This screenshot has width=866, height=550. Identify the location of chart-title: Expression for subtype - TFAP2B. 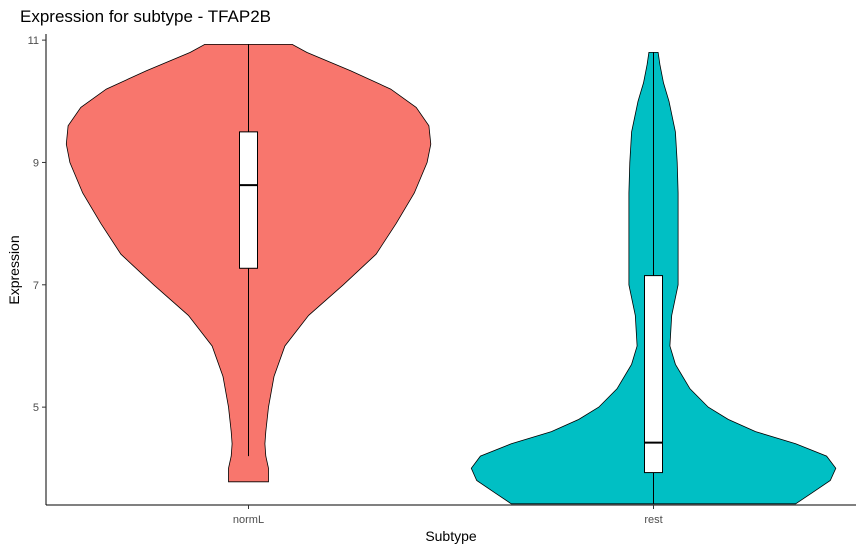
(145, 16).